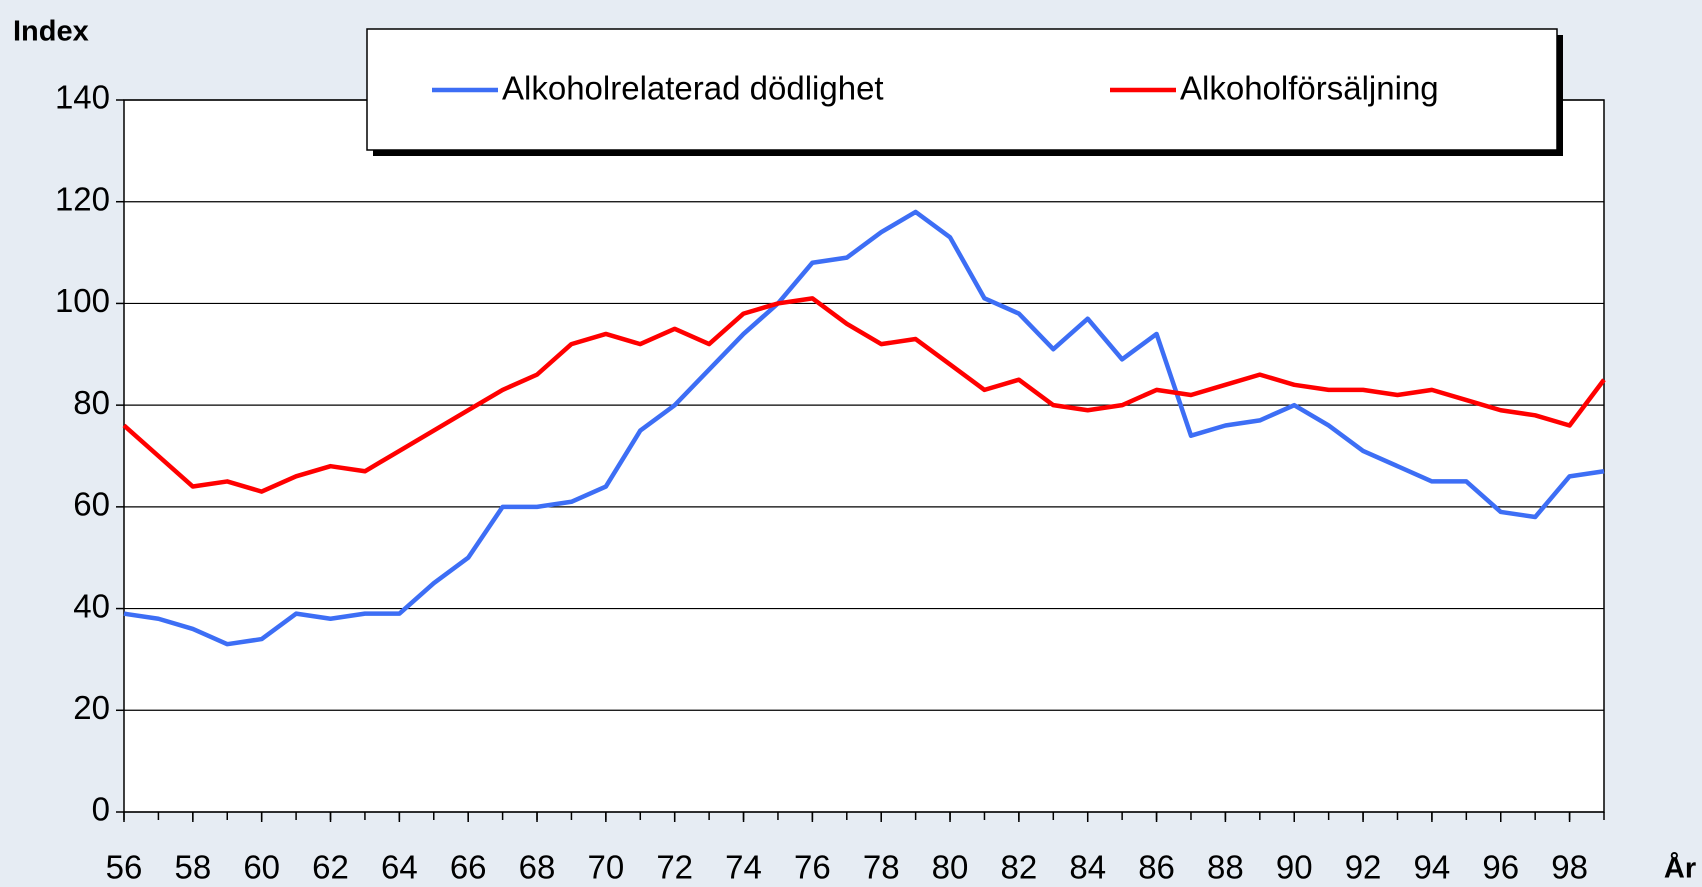 The image size is (1702, 887). What do you see at coordinates (881, 867) in the screenshot?
I see `x-tick-label: 78` at bounding box center [881, 867].